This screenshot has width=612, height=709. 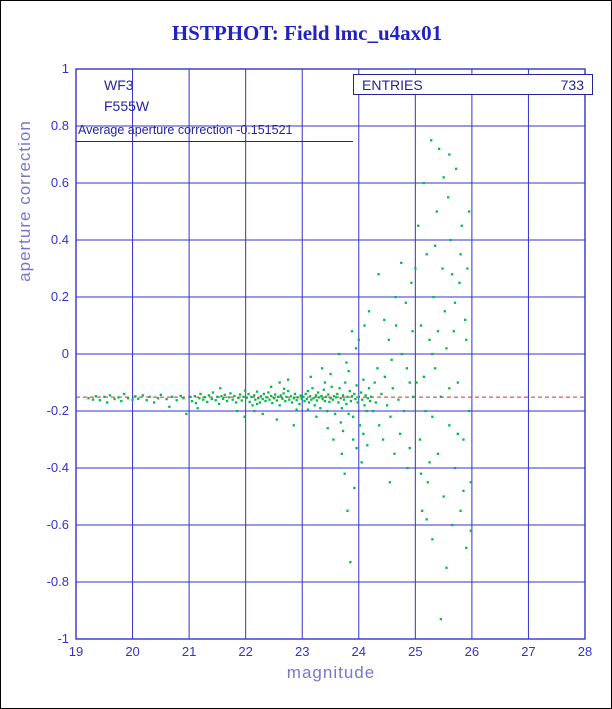 What do you see at coordinates (65, 68) in the screenshot?
I see `svg-text: 1` at bounding box center [65, 68].